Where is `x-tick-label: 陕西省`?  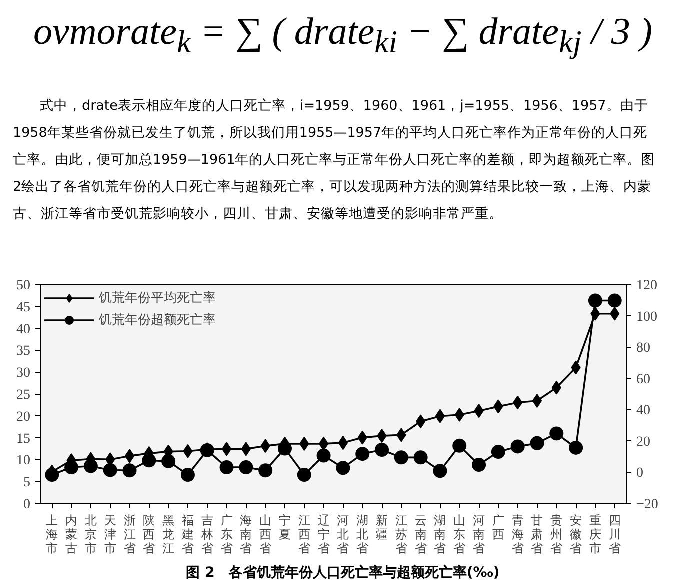
x-tick-label: 陕西省 is located at coordinates (149, 535).